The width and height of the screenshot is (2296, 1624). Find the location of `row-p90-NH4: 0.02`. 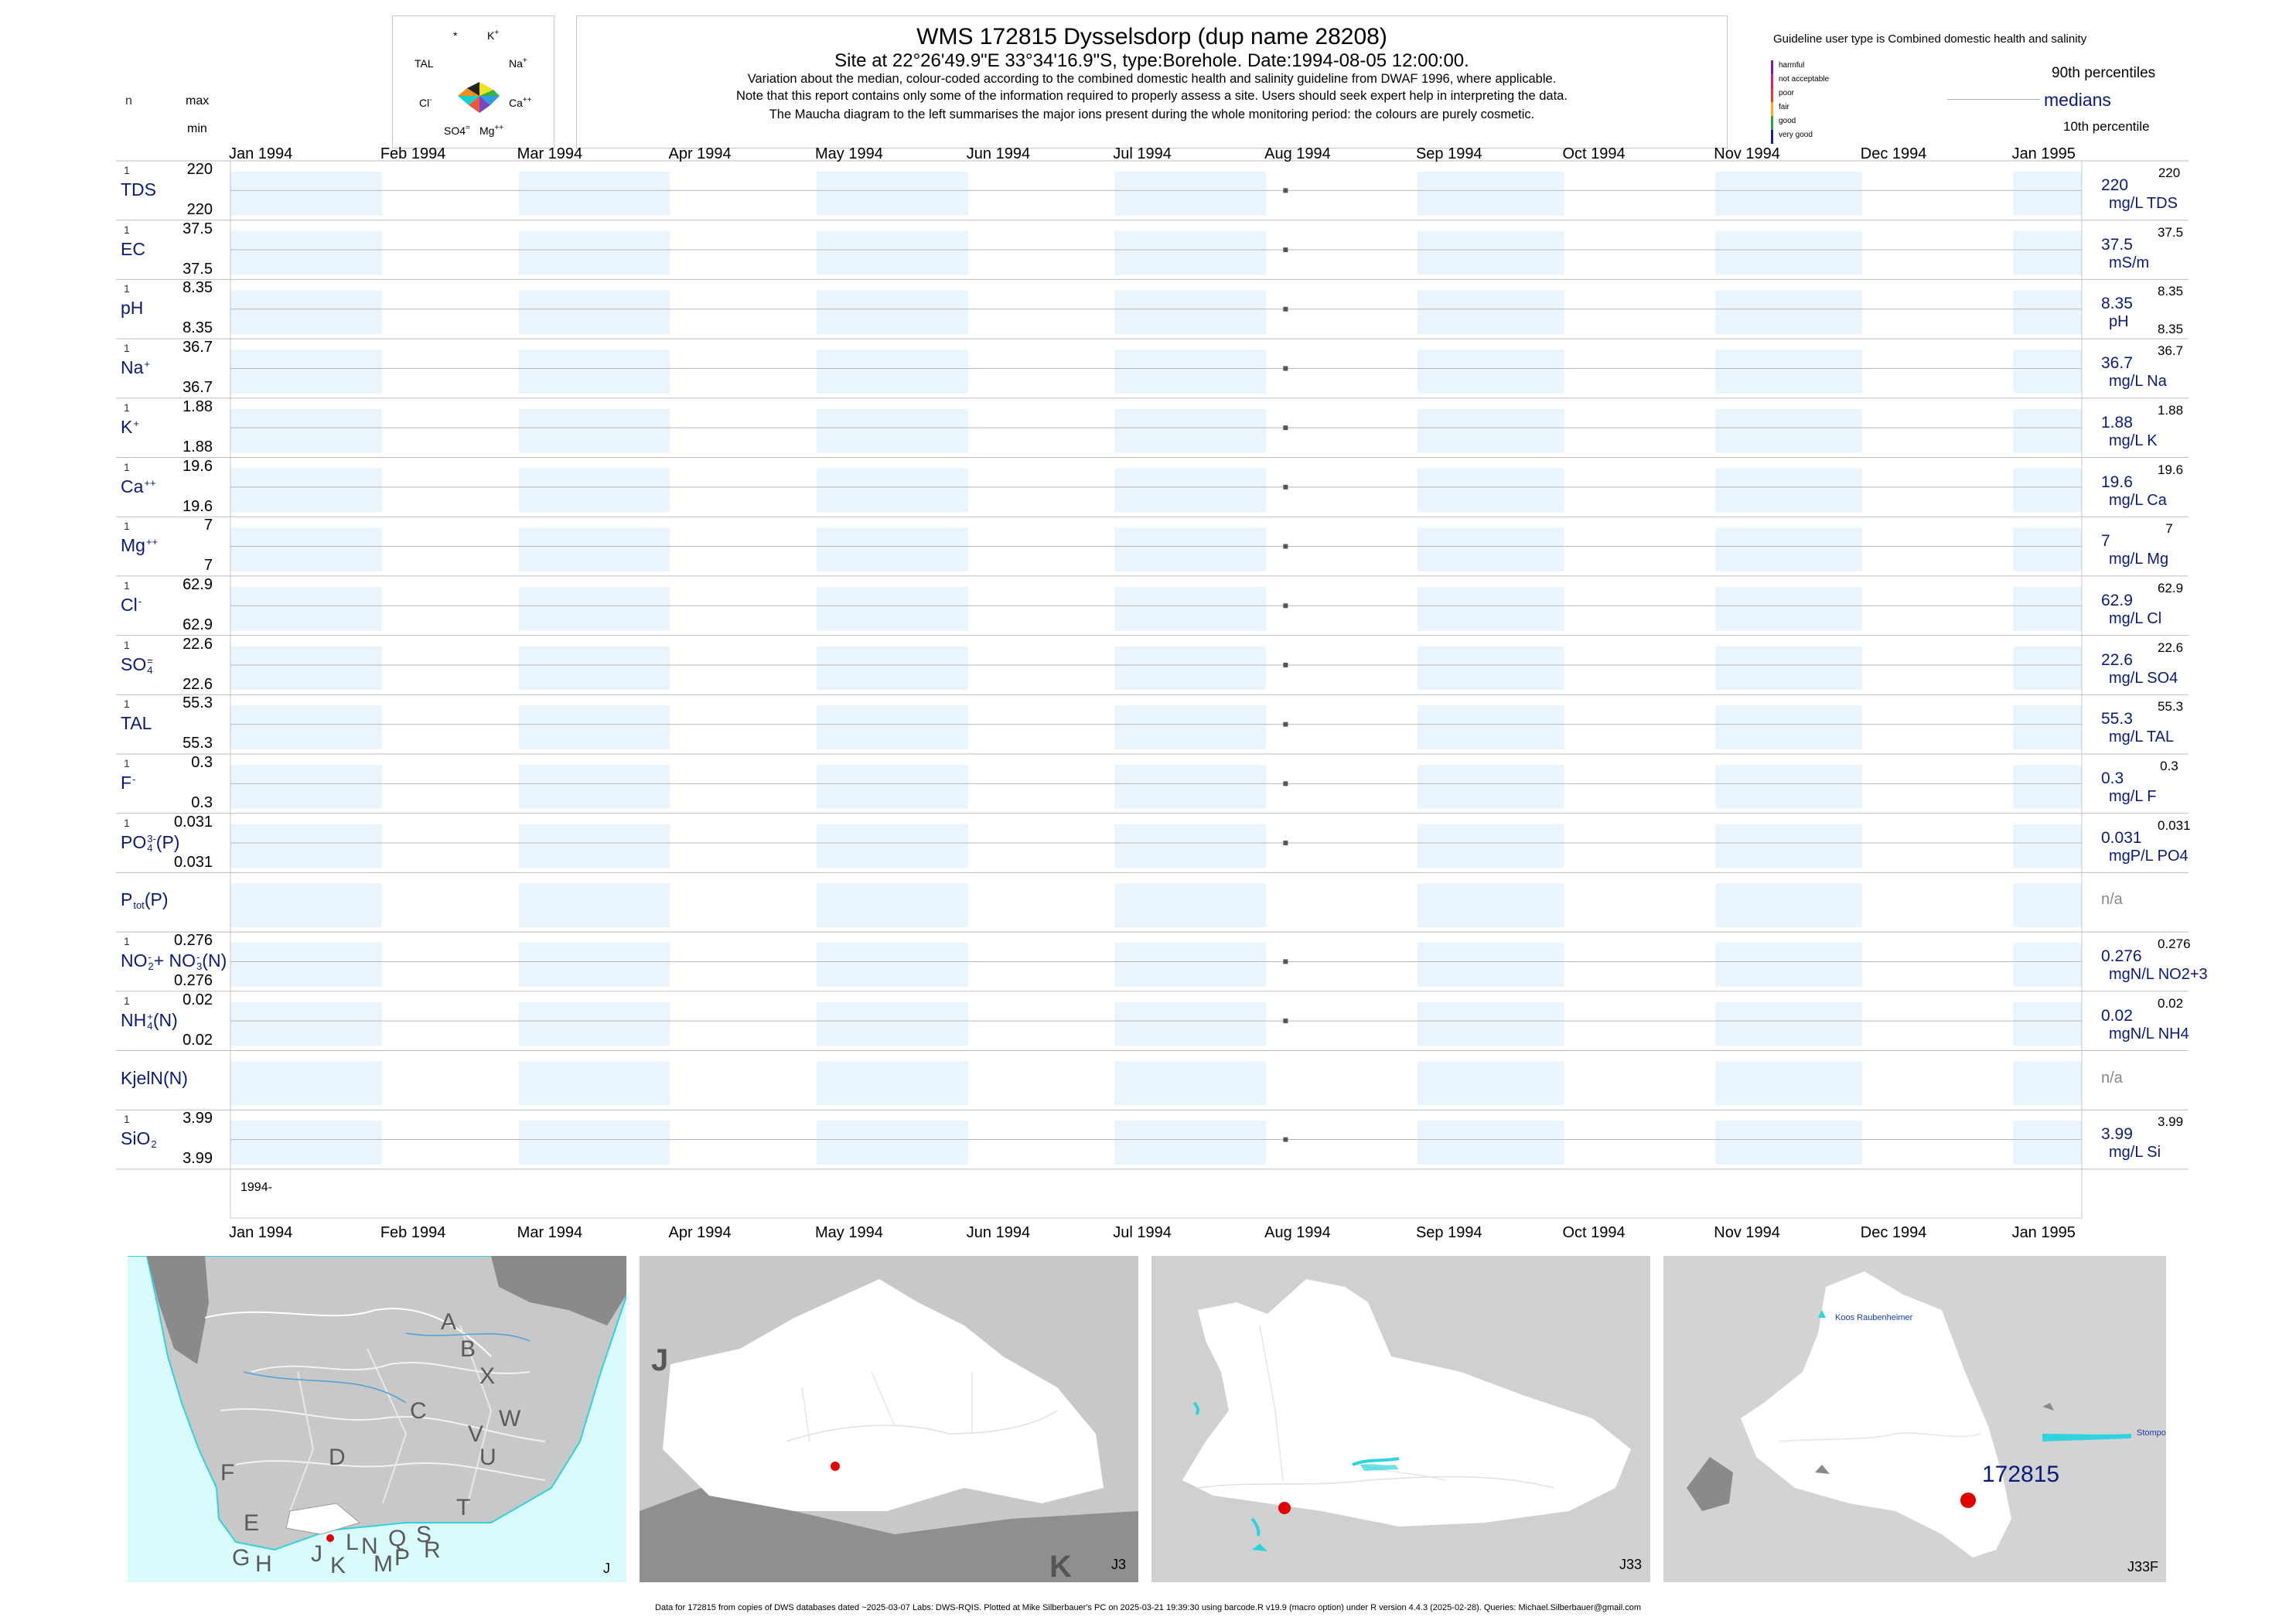

row-p90-NH4: 0.02 is located at coordinates (2171, 1003).